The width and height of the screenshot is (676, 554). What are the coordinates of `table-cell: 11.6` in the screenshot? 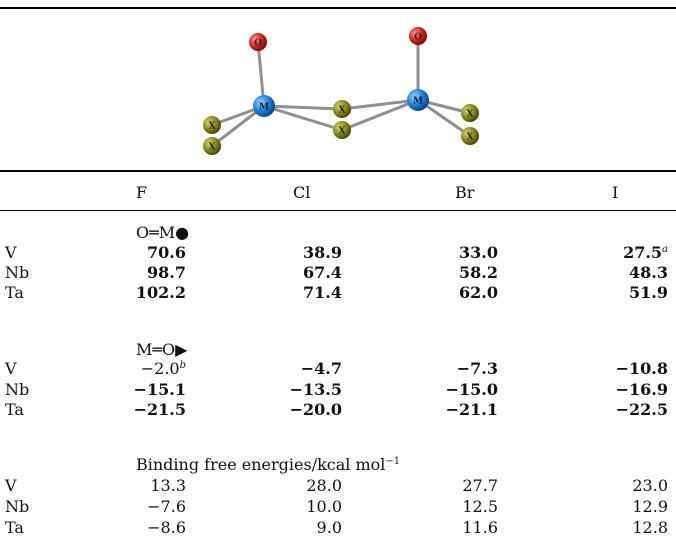 It's located at (480, 527).